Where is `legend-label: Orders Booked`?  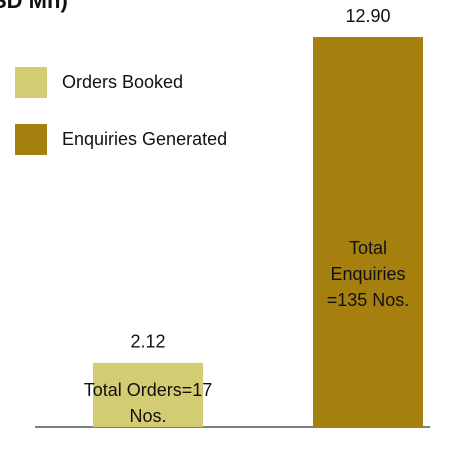 legend-label: Orders Booked is located at coordinates (122, 82).